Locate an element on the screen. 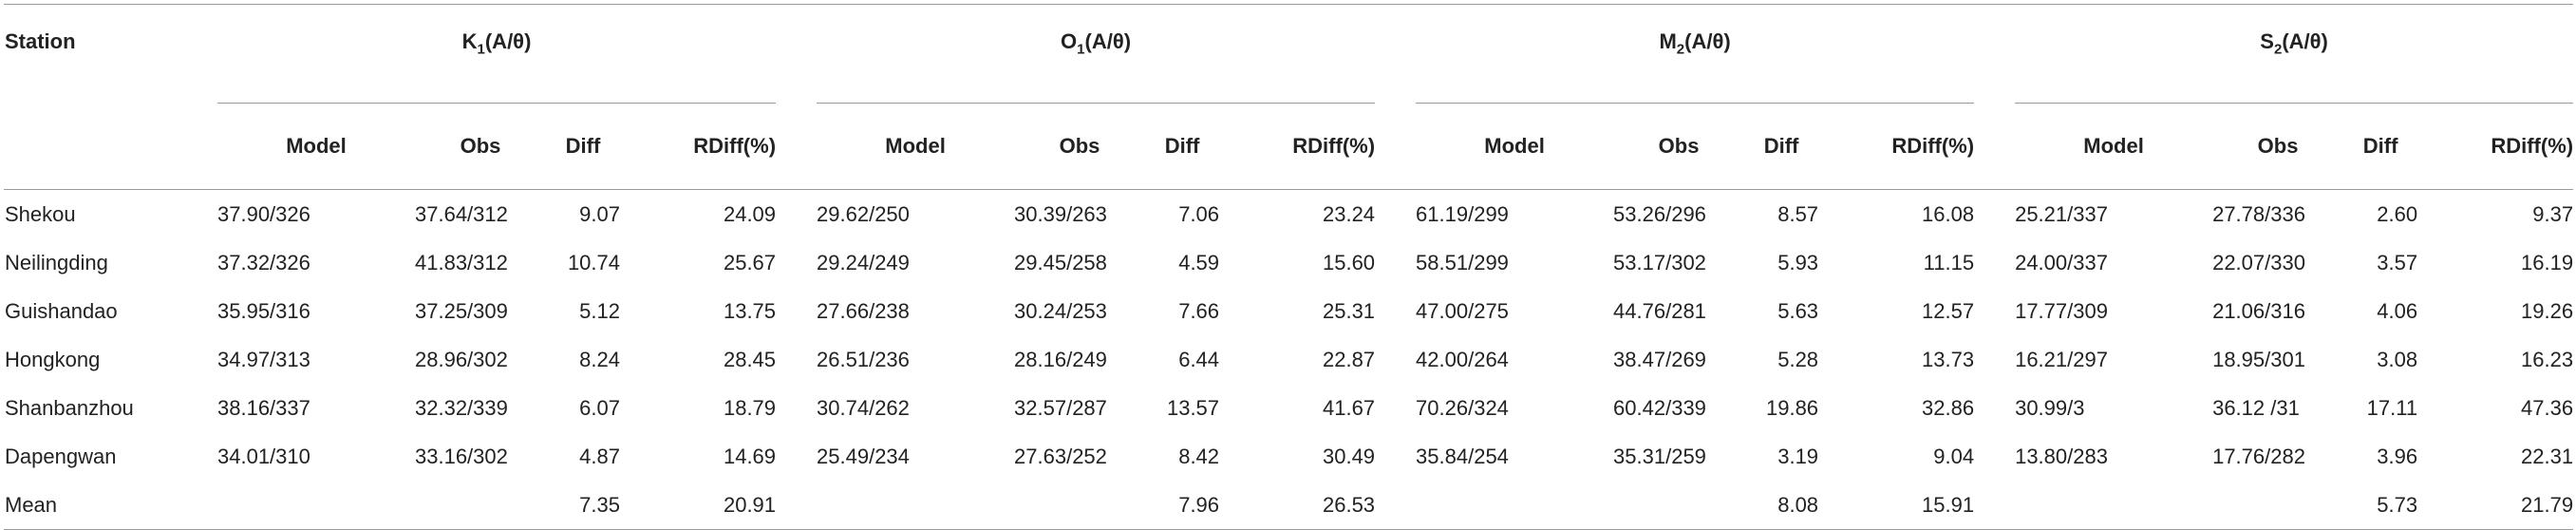 The height and width of the screenshot is (530, 2576). cell: 37.64/312 is located at coordinates (461, 213).